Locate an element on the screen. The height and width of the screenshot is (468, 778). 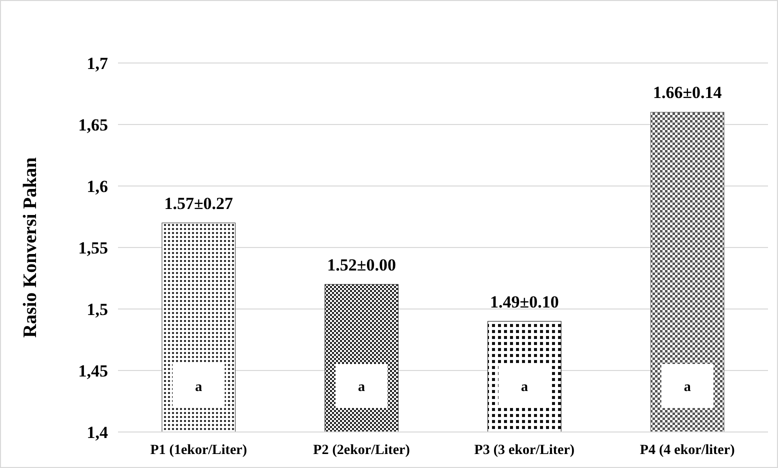
y-tick-label: 1,5 is located at coordinates (97, 309).